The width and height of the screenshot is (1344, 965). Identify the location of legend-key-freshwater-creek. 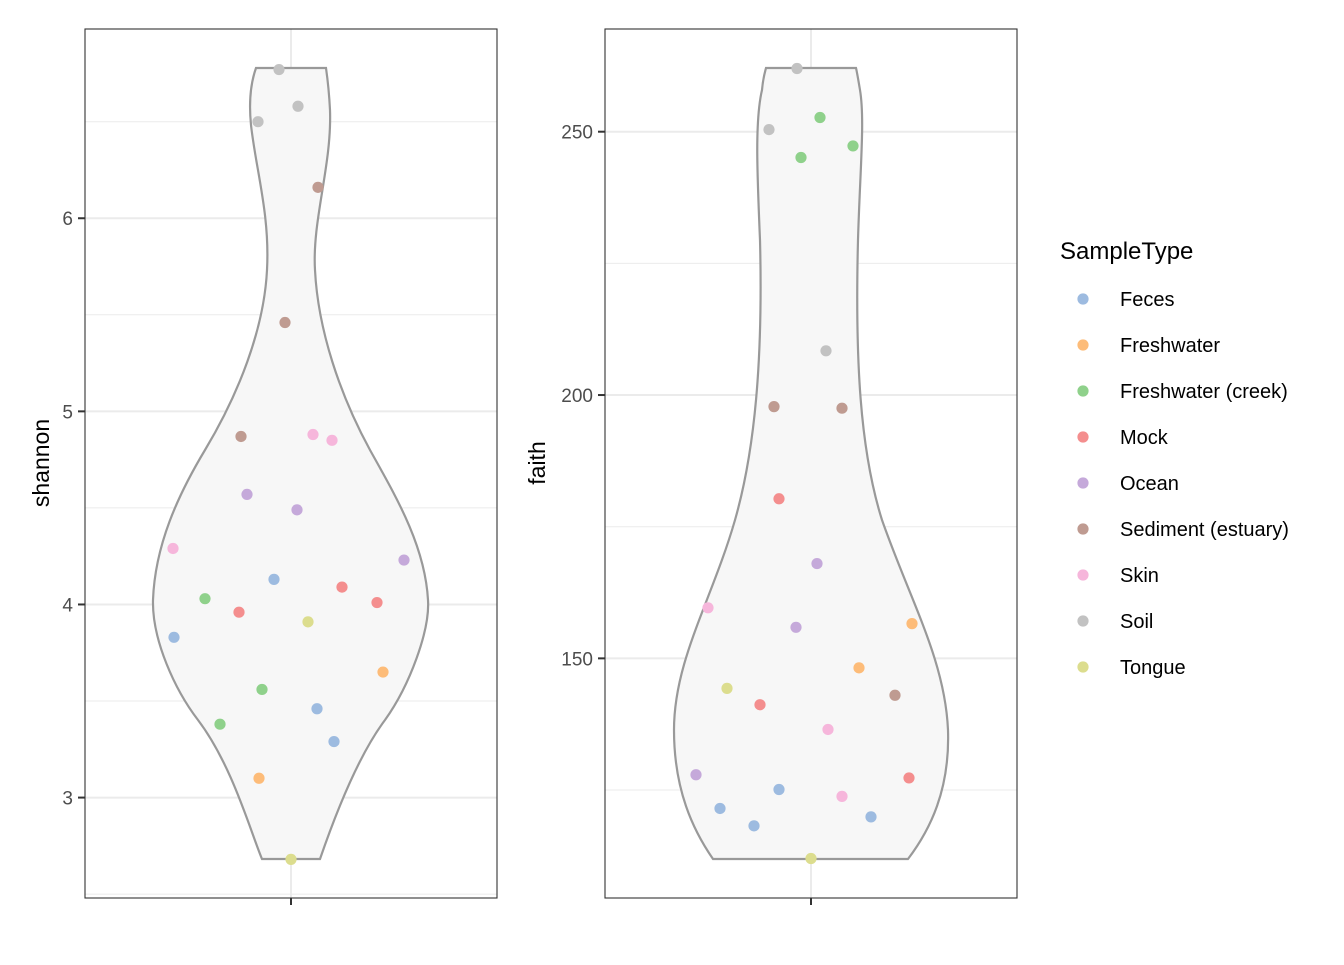
(1083, 391).